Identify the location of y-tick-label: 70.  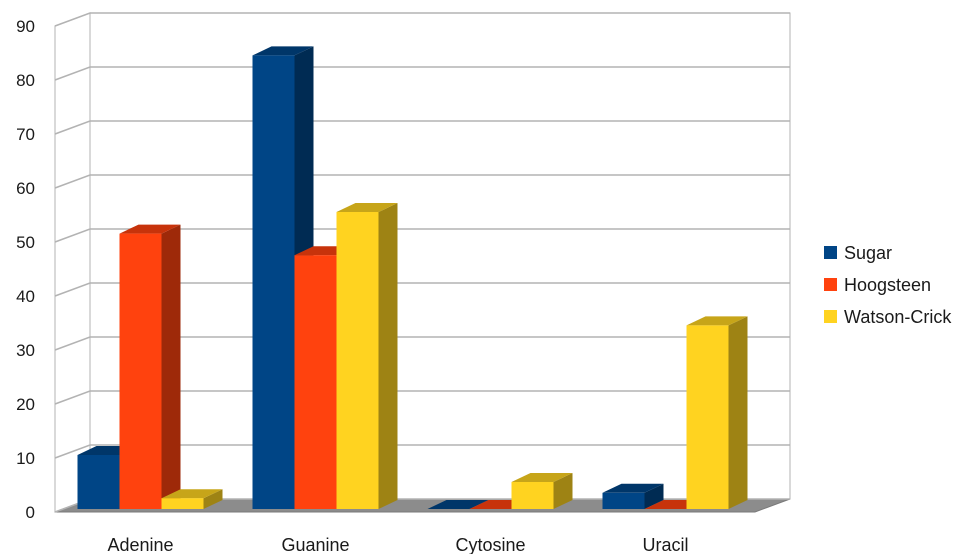
(25, 134).